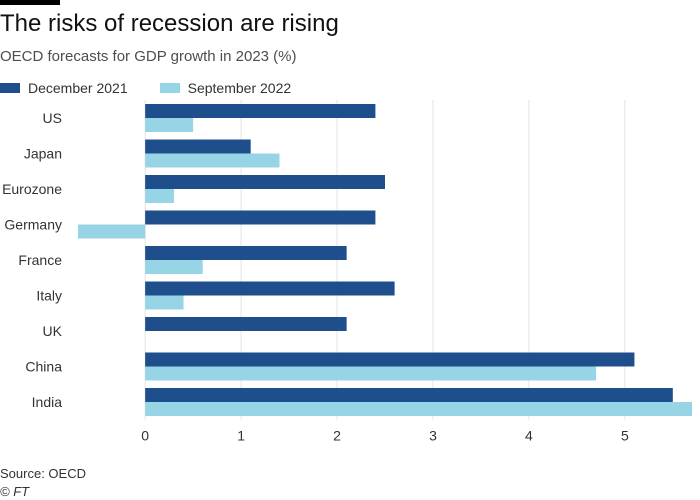 The width and height of the screenshot is (700, 500). I want to click on category-label-china: China, so click(43, 366).